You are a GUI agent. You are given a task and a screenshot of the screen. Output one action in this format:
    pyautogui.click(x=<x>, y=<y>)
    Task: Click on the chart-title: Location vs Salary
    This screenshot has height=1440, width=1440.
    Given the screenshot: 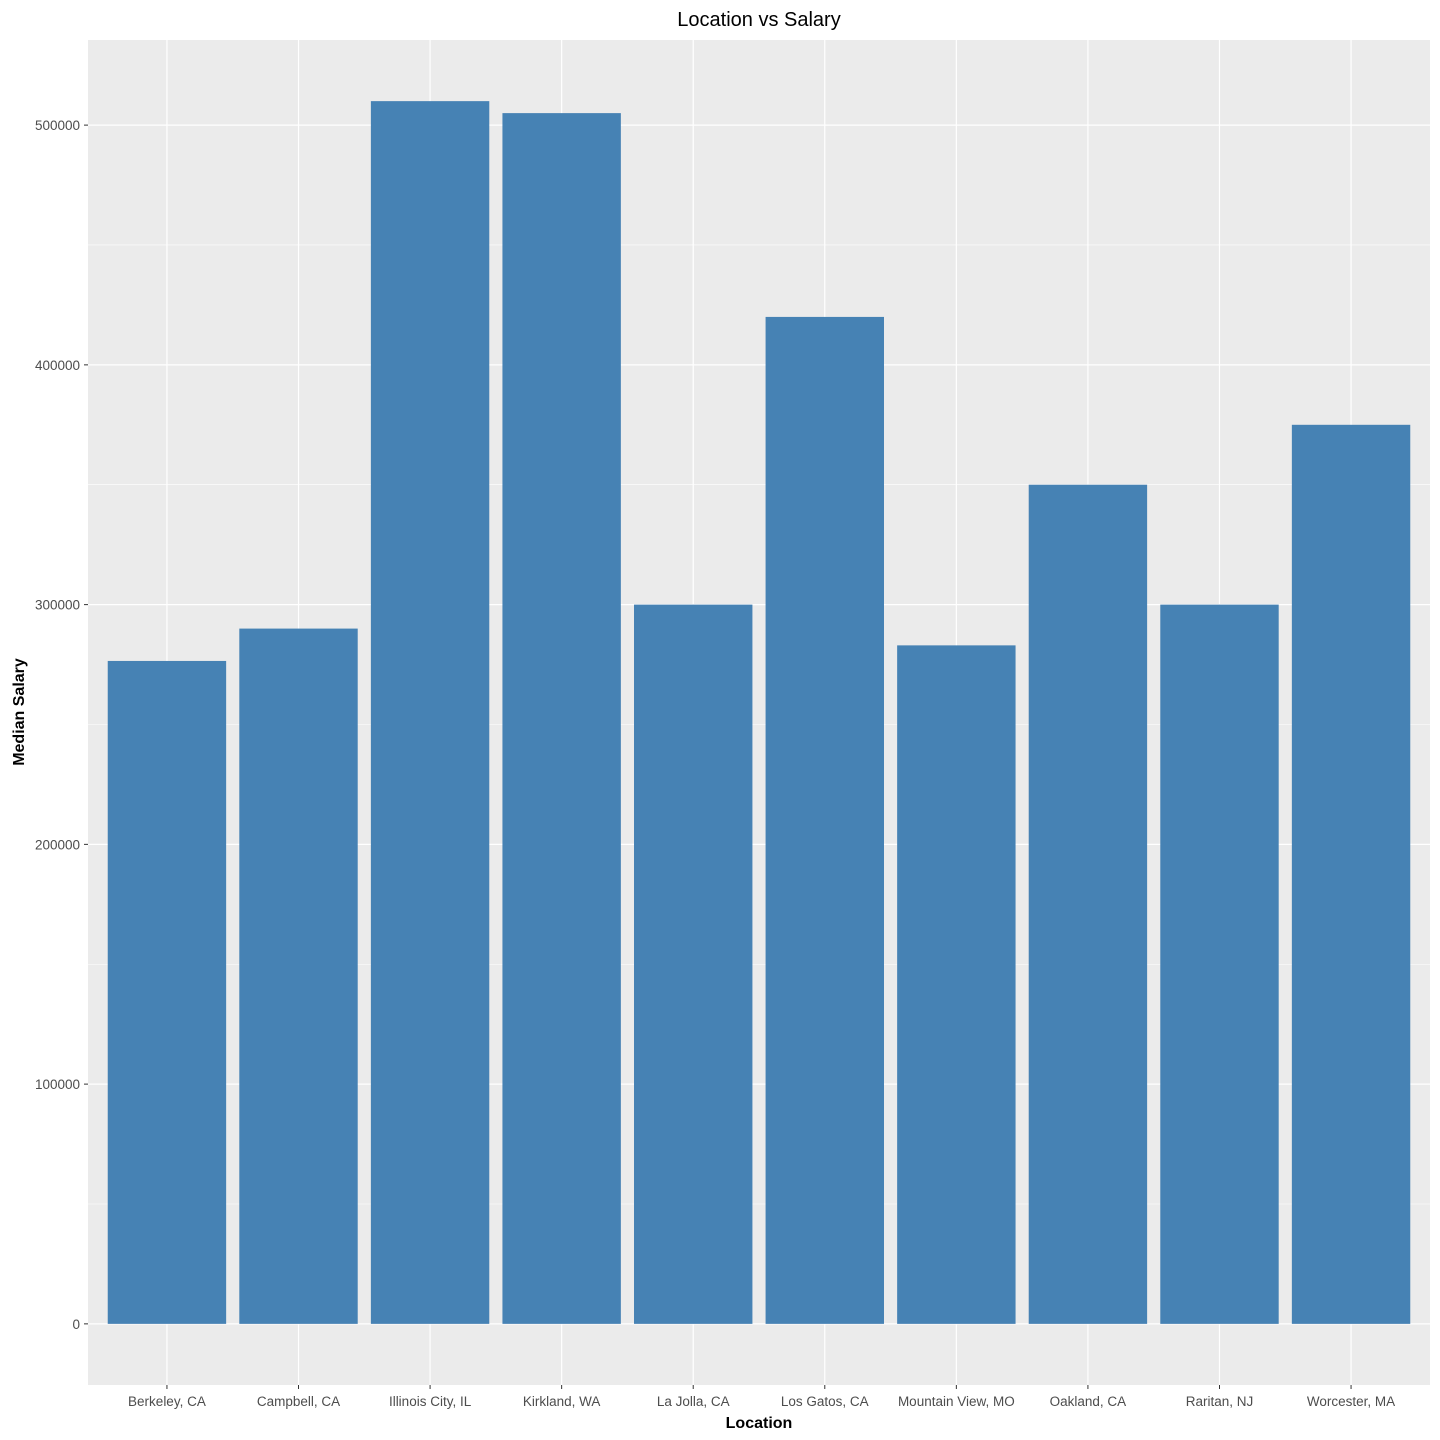 What is the action you would take?
    pyautogui.click(x=758, y=20)
    